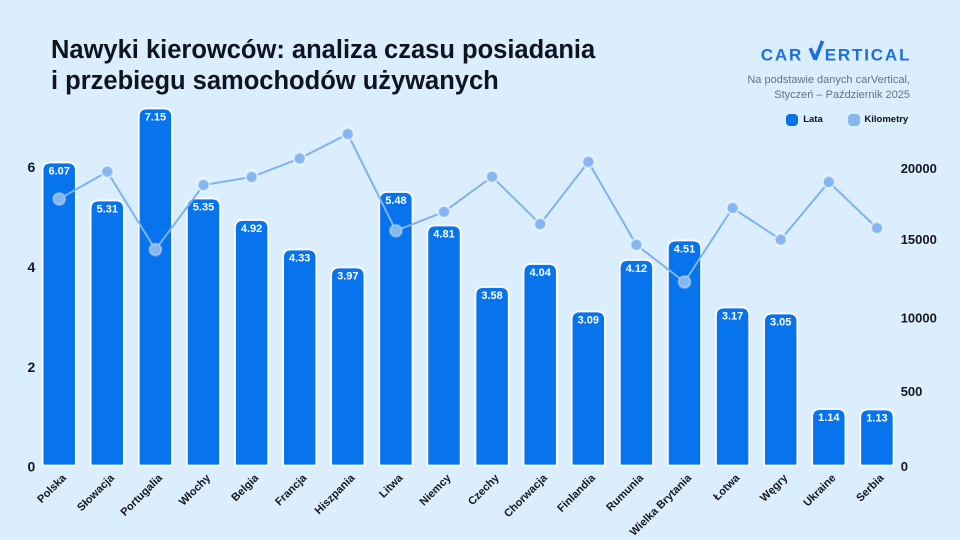 This screenshot has width=960, height=540. I want to click on svg-text: Węgry, so click(774, 488).